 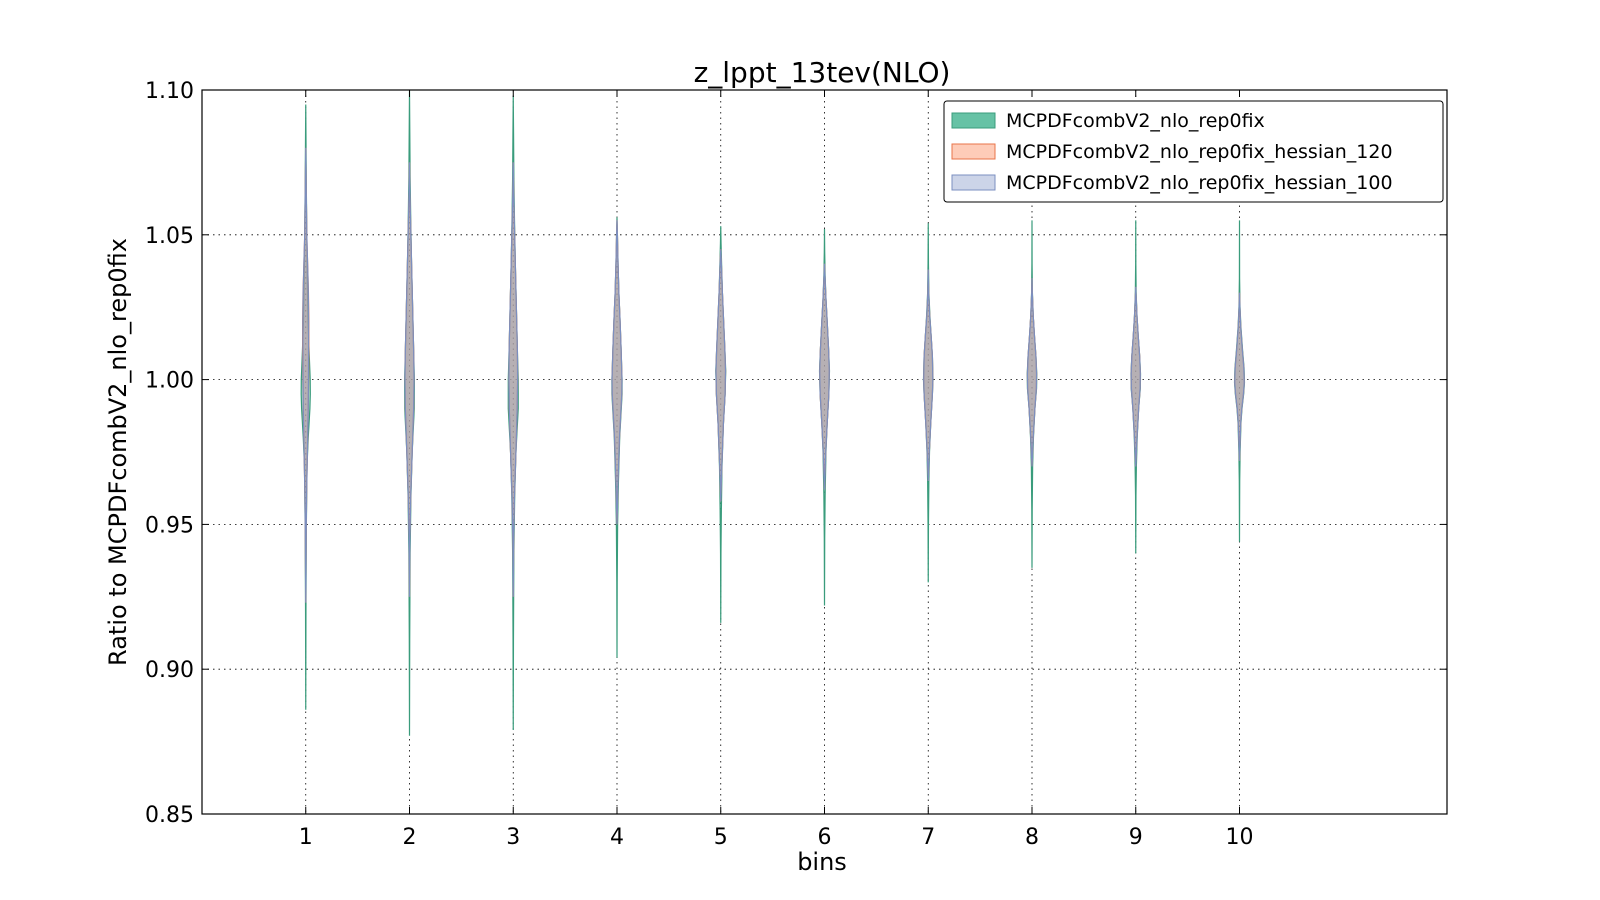 What do you see at coordinates (721, 837) in the screenshot?
I see `x-tick-label: 5` at bounding box center [721, 837].